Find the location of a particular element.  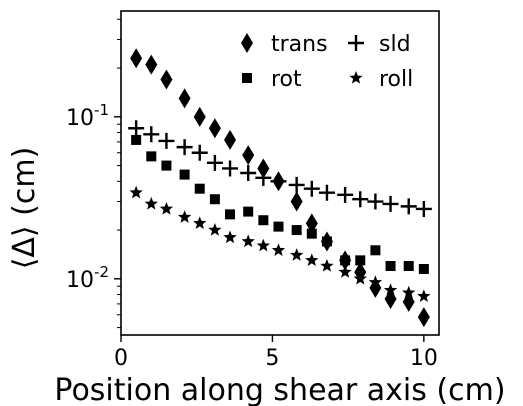

legend-label-trans: trans is located at coordinates (299, 44).